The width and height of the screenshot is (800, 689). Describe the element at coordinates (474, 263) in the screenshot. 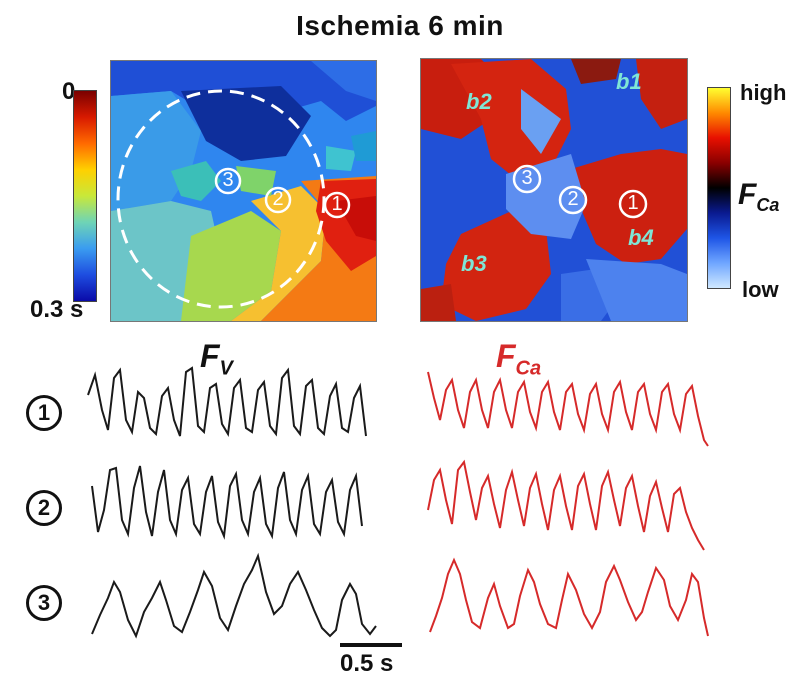

I see `region-b3: b3` at that location.